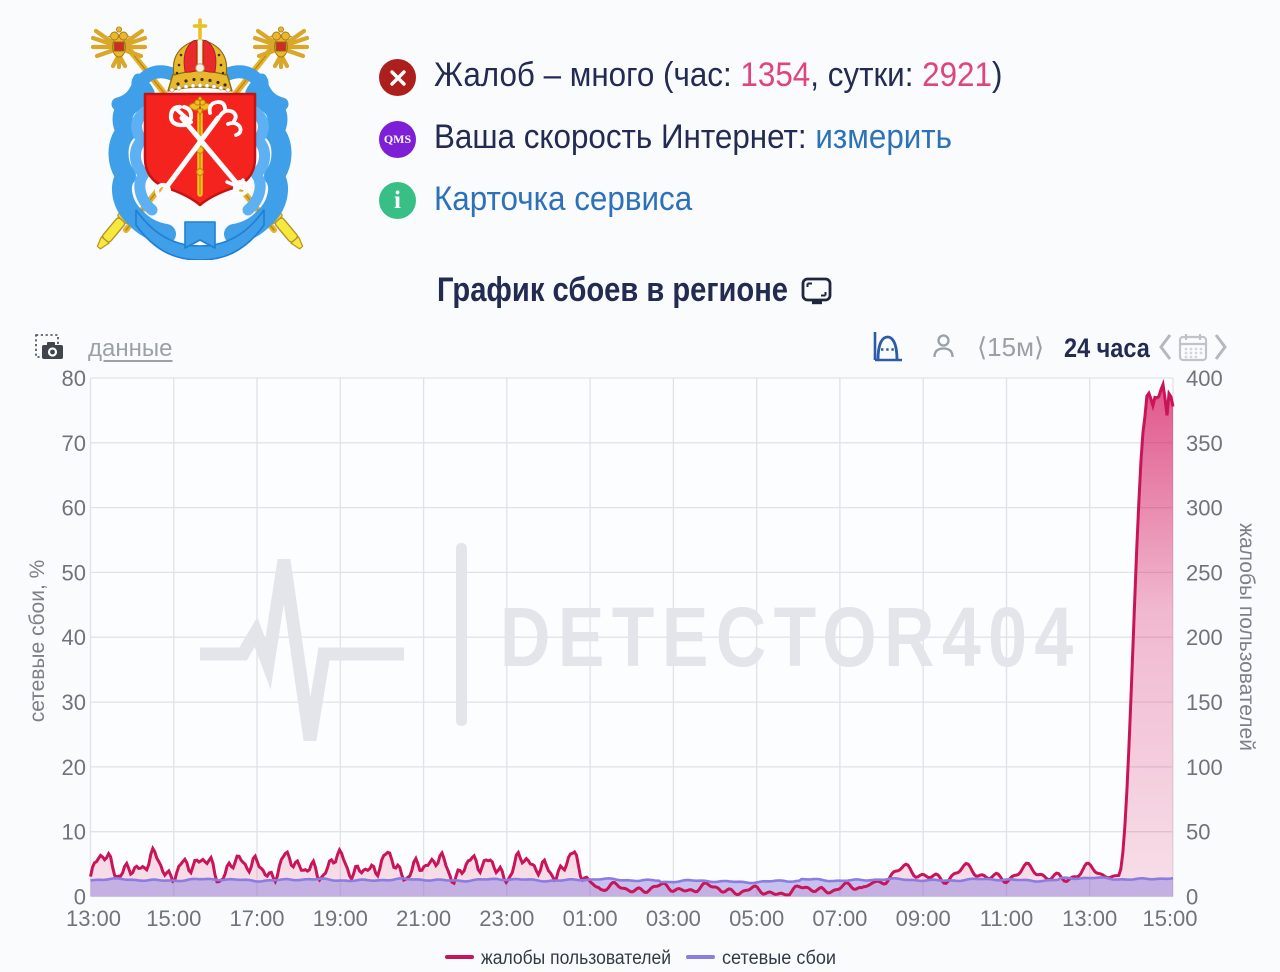 The image size is (1280, 972). What do you see at coordinates (1006, 918) in the screenshot?
I see `svg-text: 11:00` at bounding box center [1006, 918].